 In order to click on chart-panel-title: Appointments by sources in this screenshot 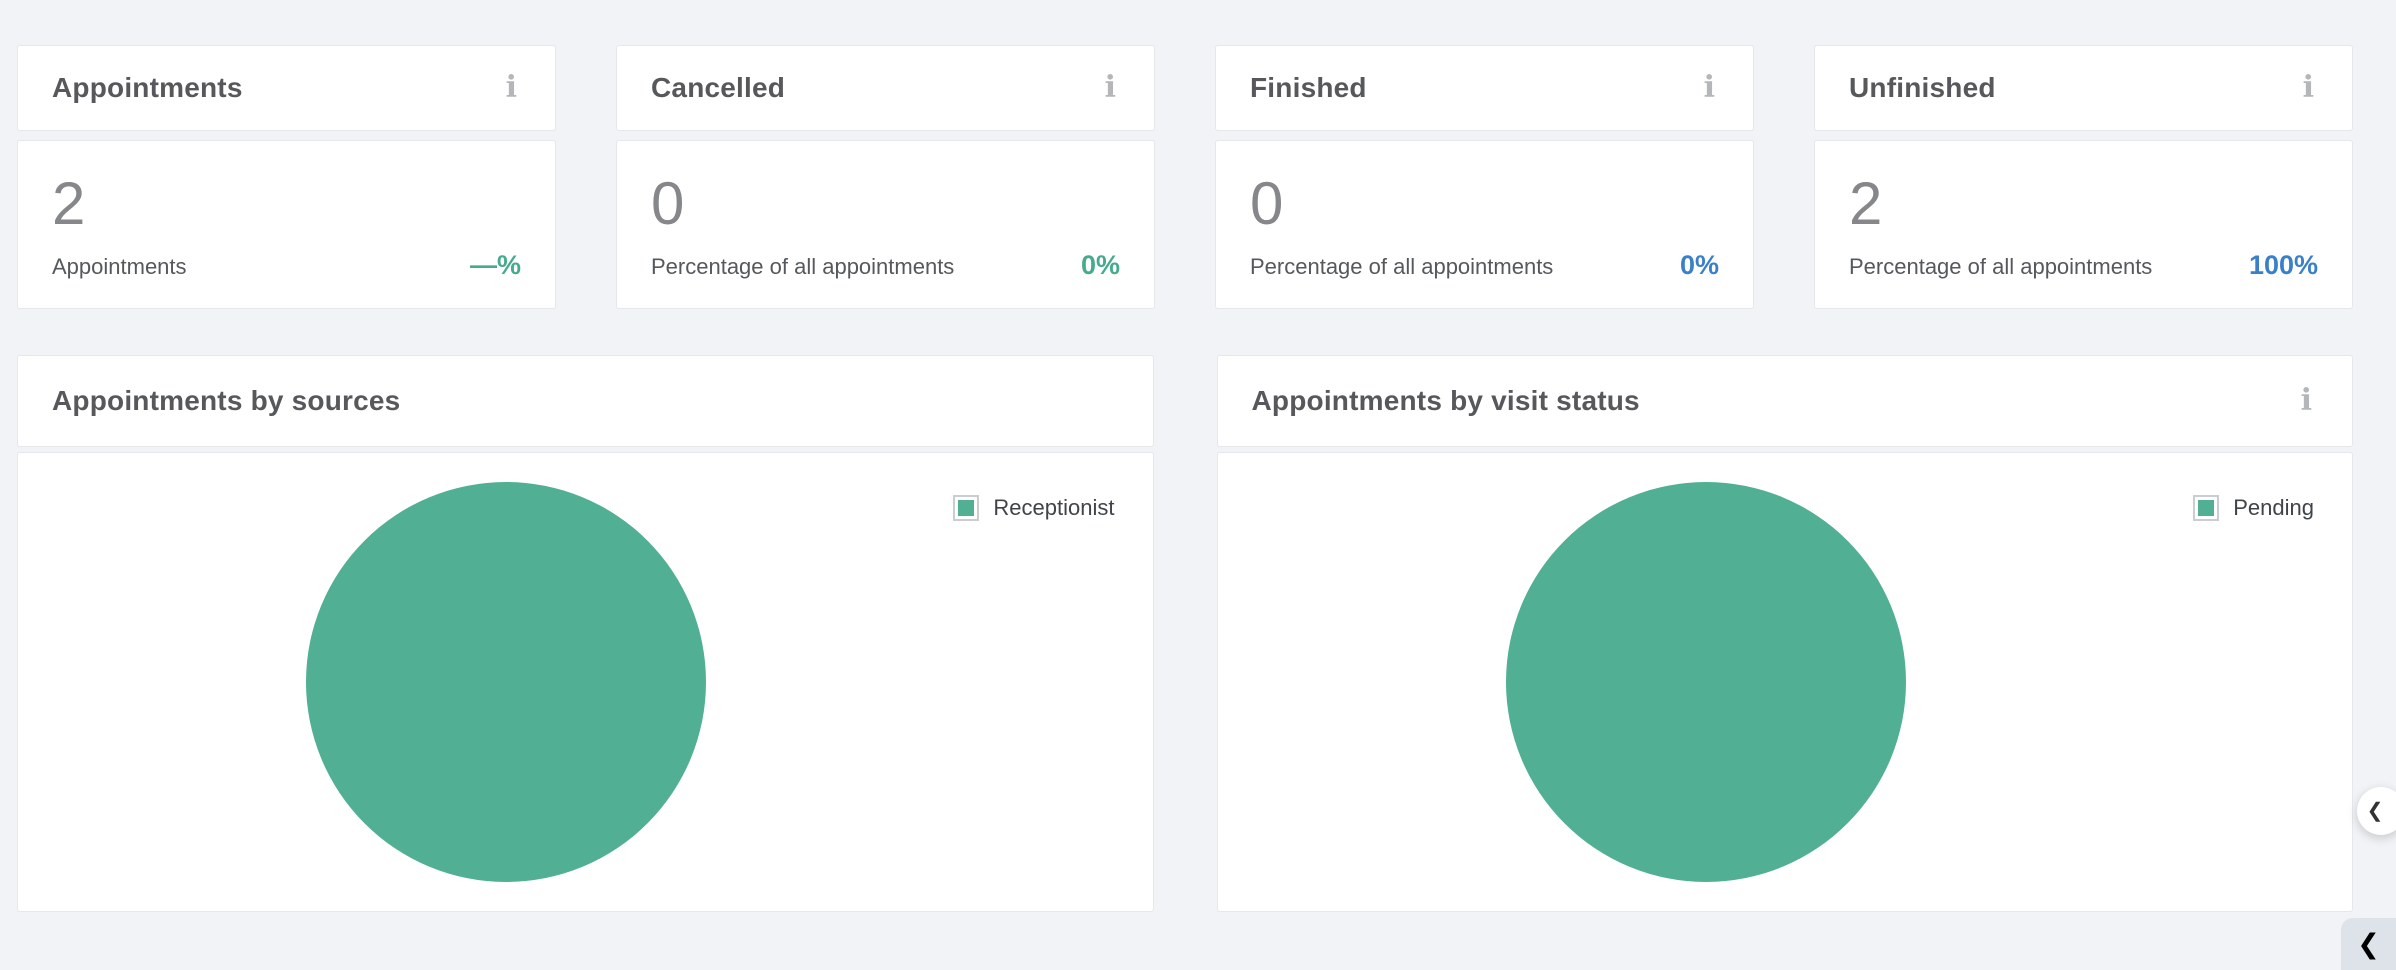, I will do `click(226, 400)`.